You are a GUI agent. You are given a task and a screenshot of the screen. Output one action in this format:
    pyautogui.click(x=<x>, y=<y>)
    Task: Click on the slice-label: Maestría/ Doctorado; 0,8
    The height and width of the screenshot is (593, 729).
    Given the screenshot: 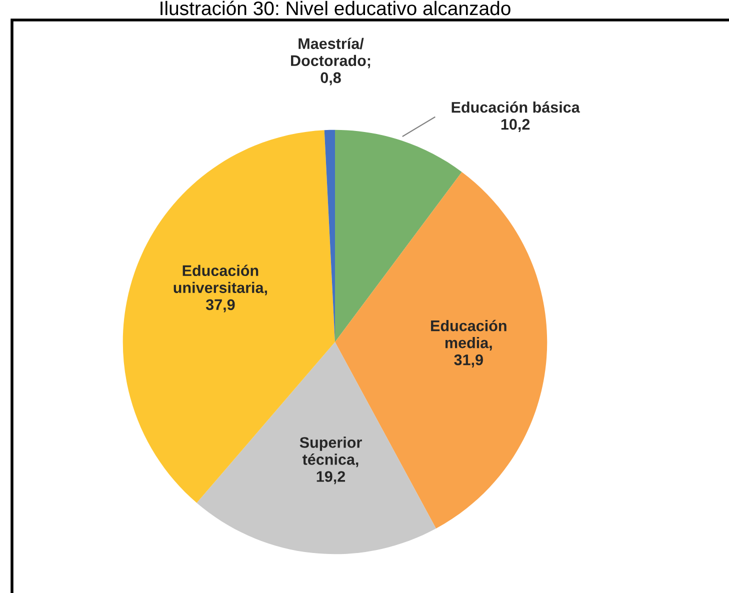 What is the action you would take?
    pyautogui.click(x=330, y=62)
    